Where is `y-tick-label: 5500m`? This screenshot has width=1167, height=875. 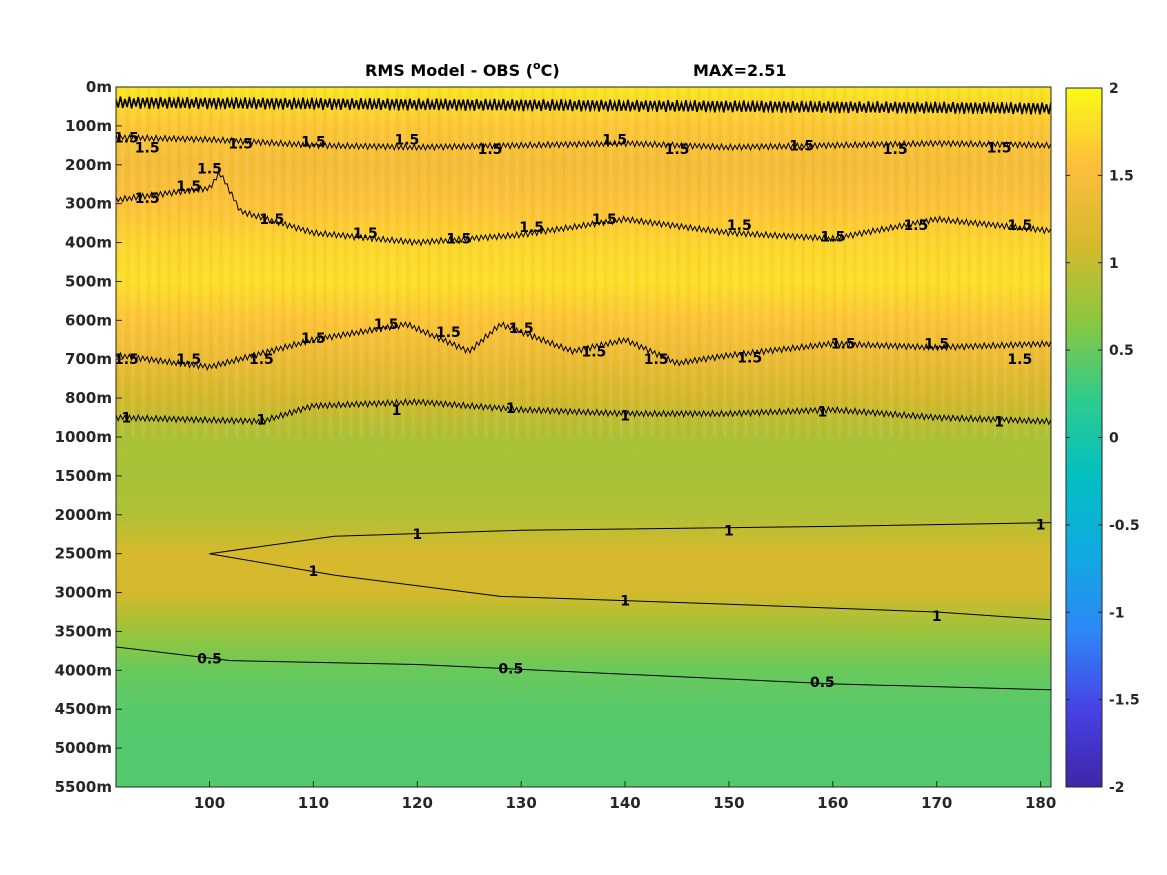
y-tick-label: 5500m is located at coordinates (83, 787).